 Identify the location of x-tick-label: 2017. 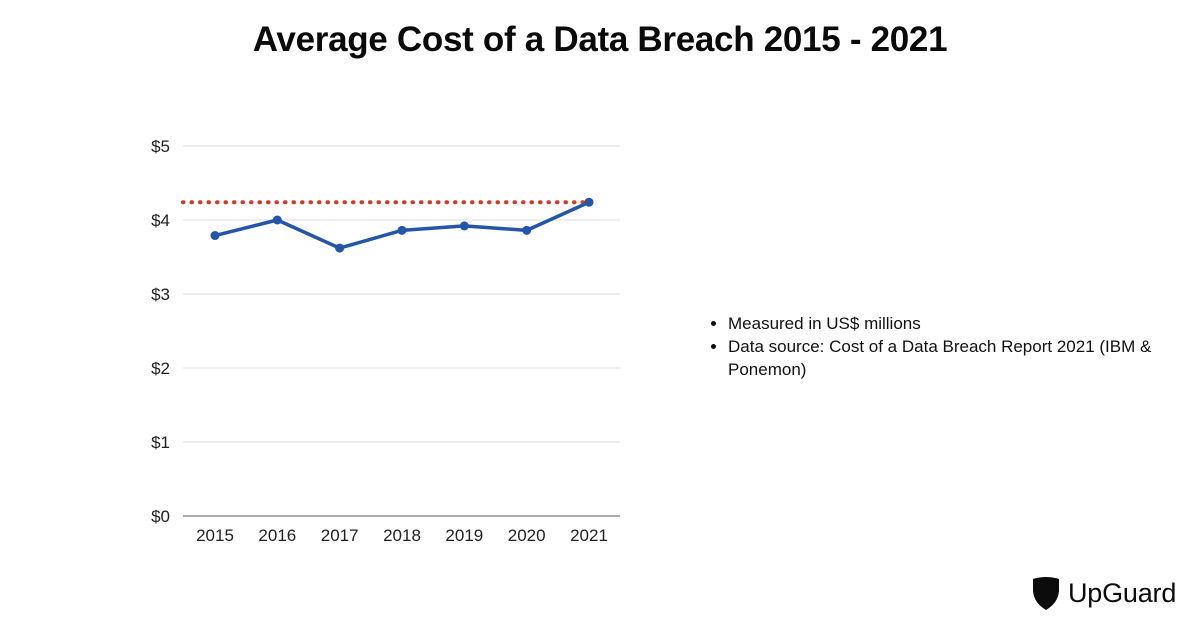
(340, 535).